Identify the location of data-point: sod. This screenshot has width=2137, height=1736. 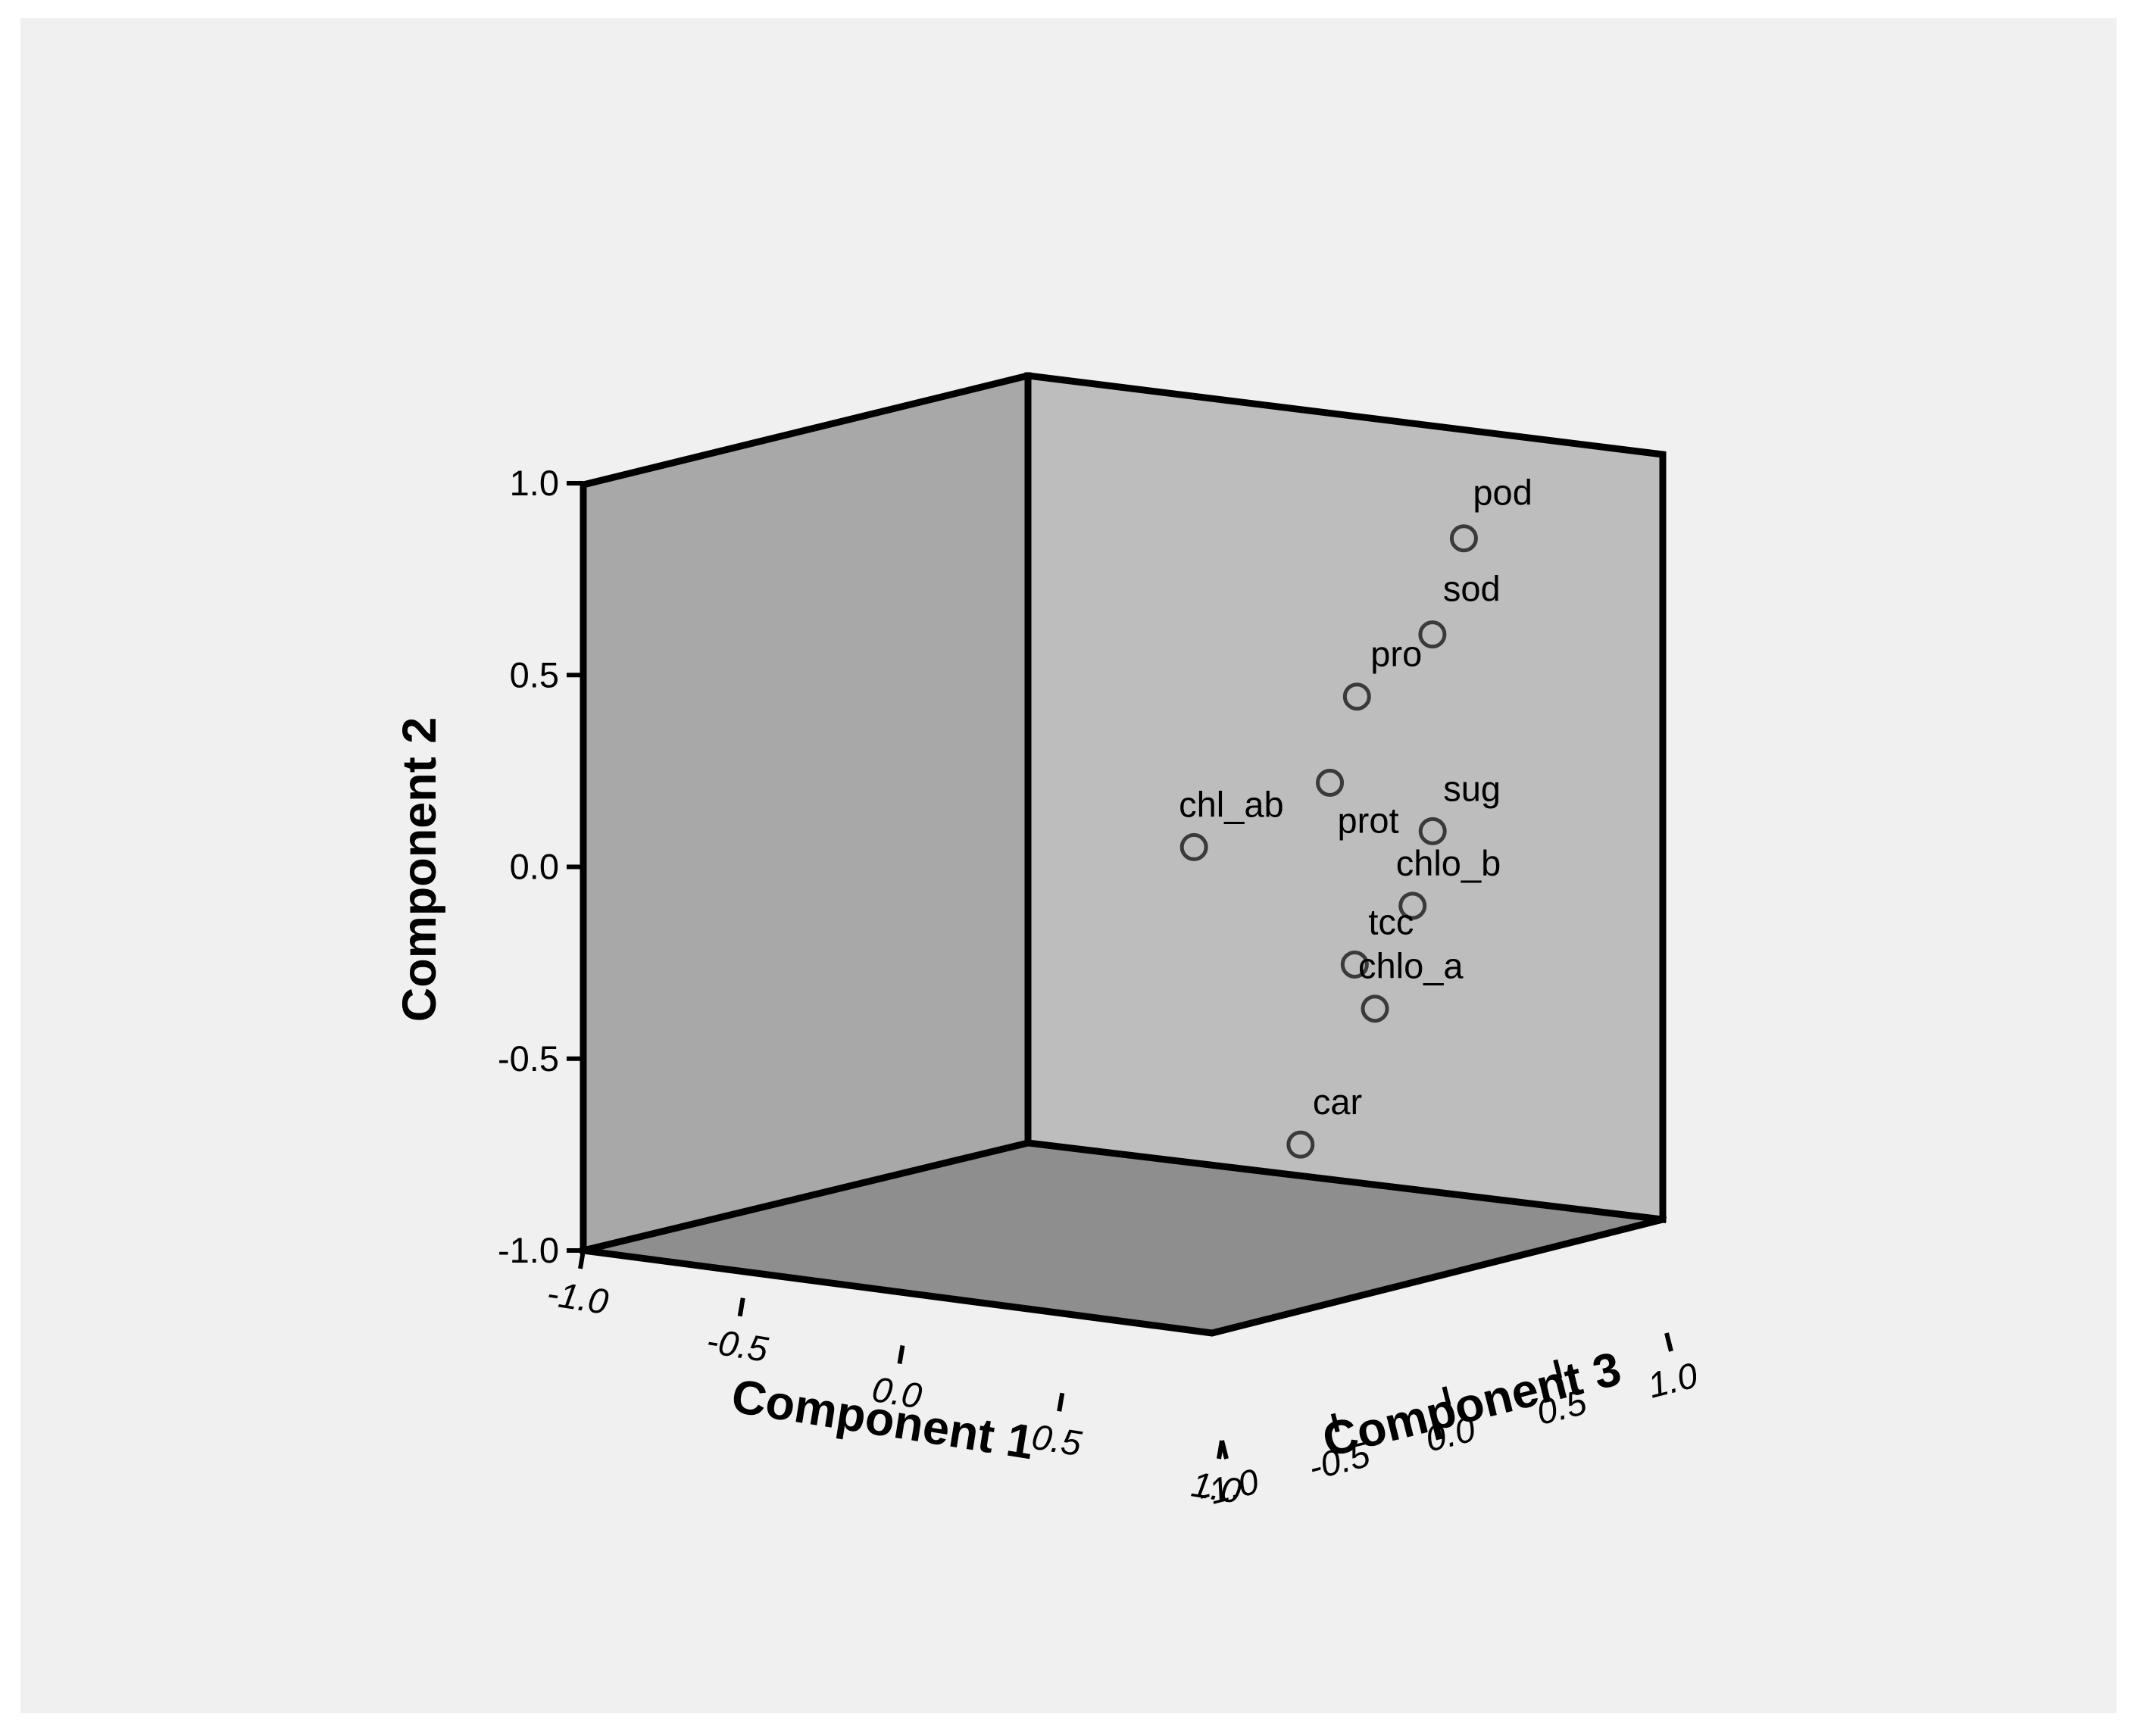
(1459, 609).